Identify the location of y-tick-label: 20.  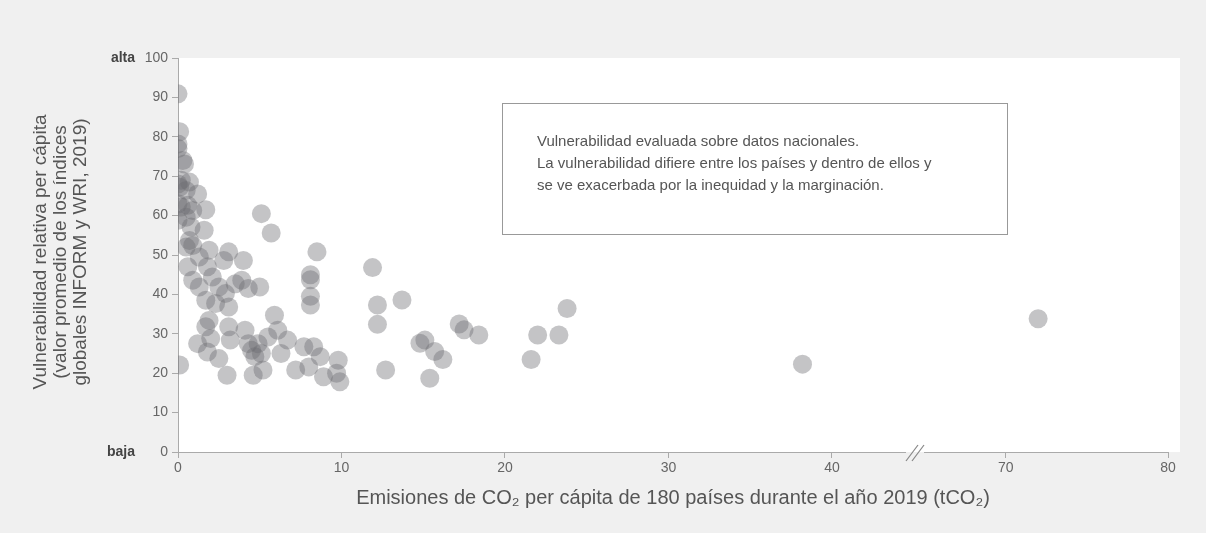
(160, 372).